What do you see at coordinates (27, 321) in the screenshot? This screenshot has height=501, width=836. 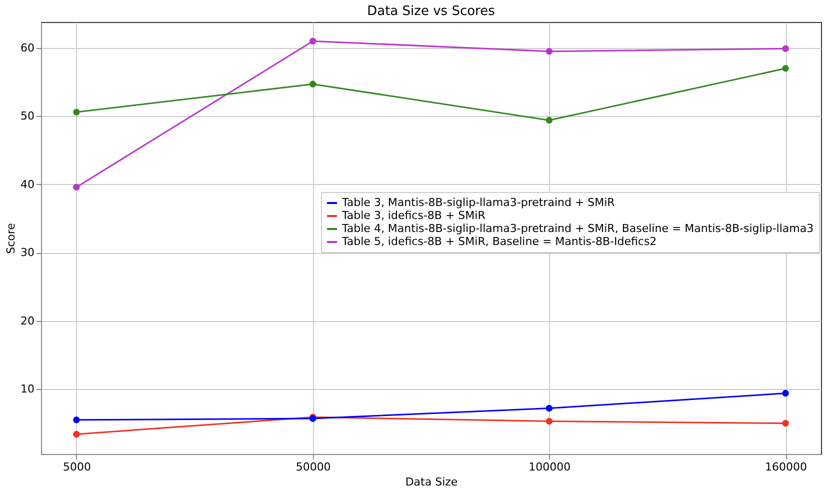 I see `y-tick-label: 20` at bounding box center [27, 321].